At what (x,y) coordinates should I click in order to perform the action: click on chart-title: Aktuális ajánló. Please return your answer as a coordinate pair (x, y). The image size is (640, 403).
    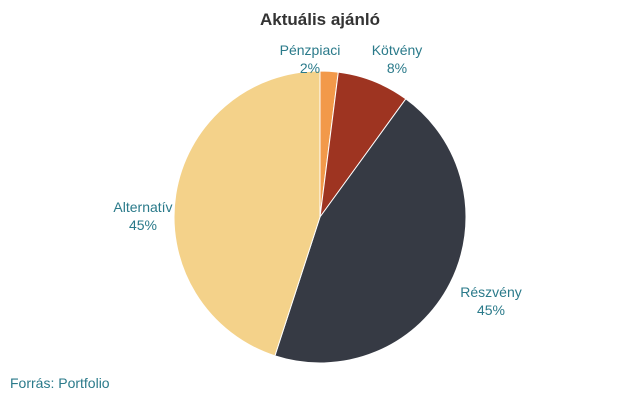
    Looking at the image, I should click on (320, 19).